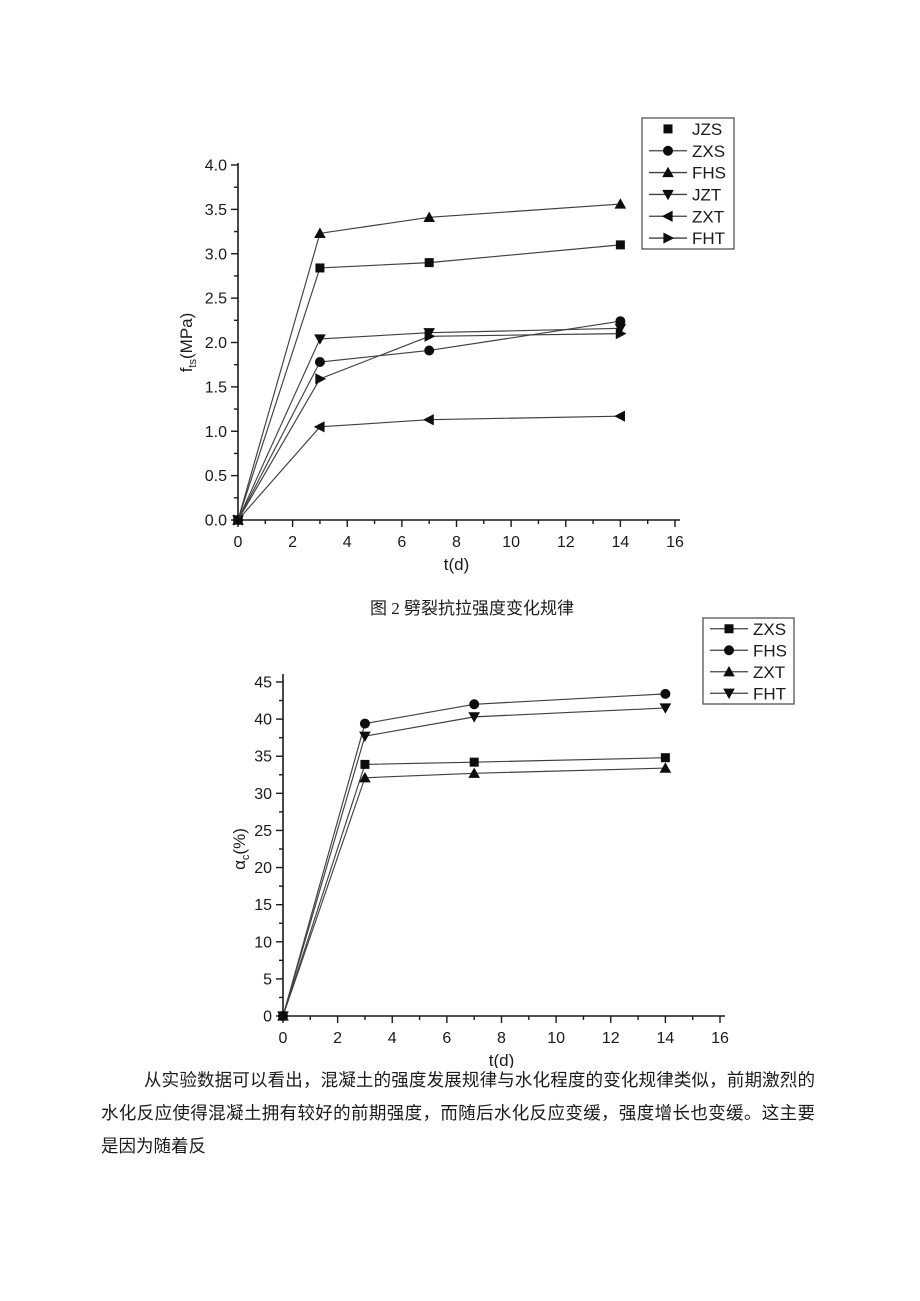 The width and height of the screenshot is (920, 1301). Describe the element at coordinates (267, 979) in the screenshot. I see `y-tick-label: 5` at that location.